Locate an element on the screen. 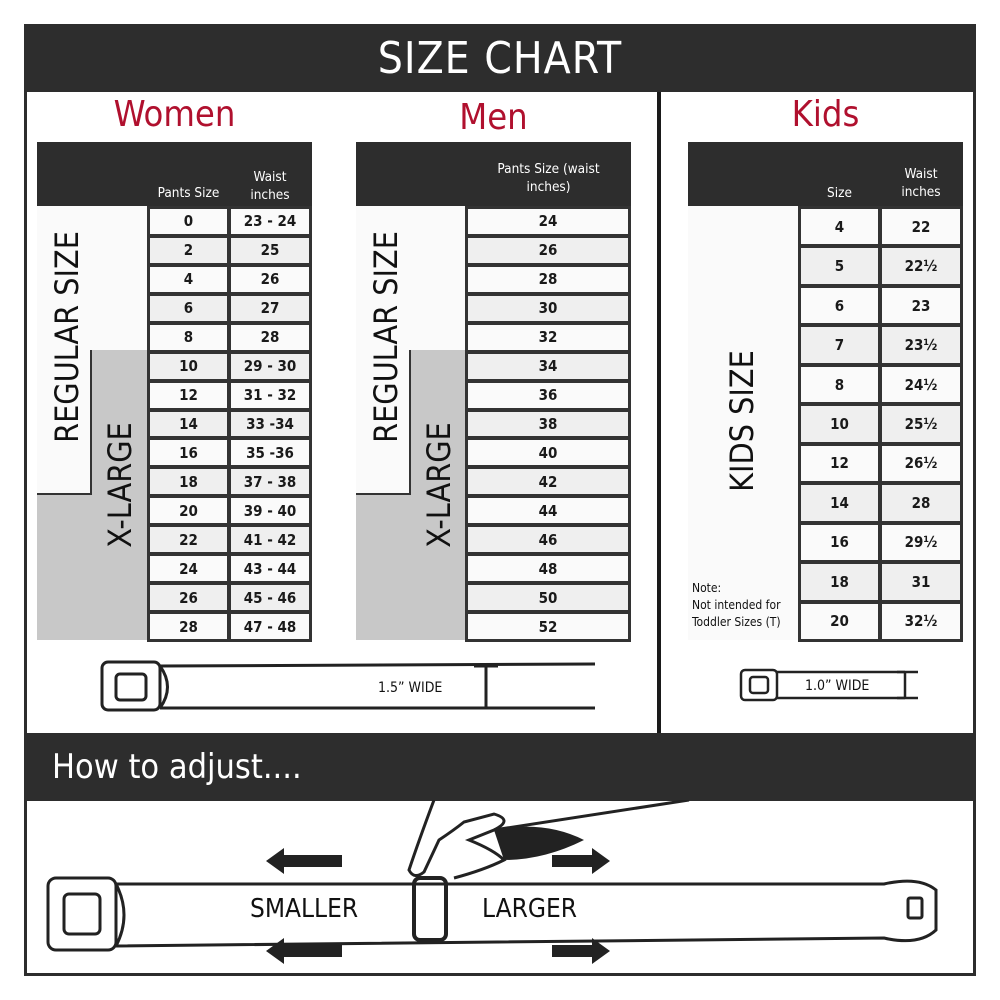  women-pants-size-cell: 20 is located at coordinates (188, 511).